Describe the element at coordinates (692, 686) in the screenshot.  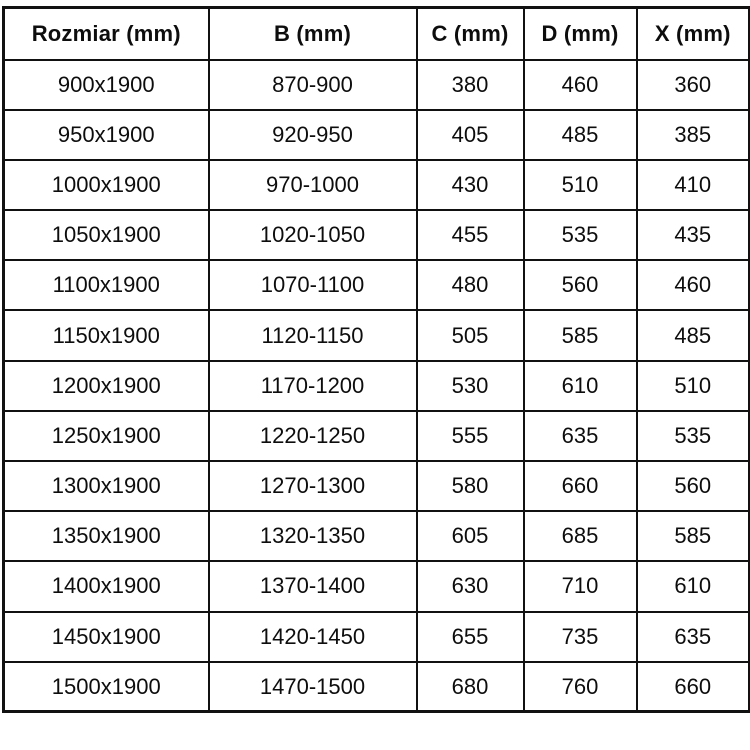
I see `cell-x: 660` at that location.